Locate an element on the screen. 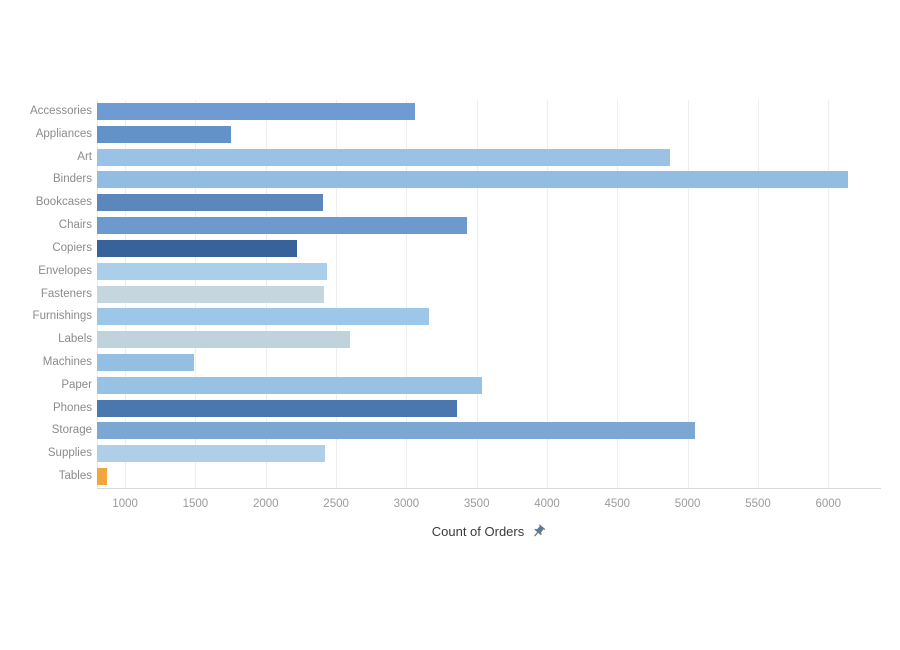 This screenshot has height=650, width=900. tick-label-1500: 1500 is located at coordinates (195, 504).